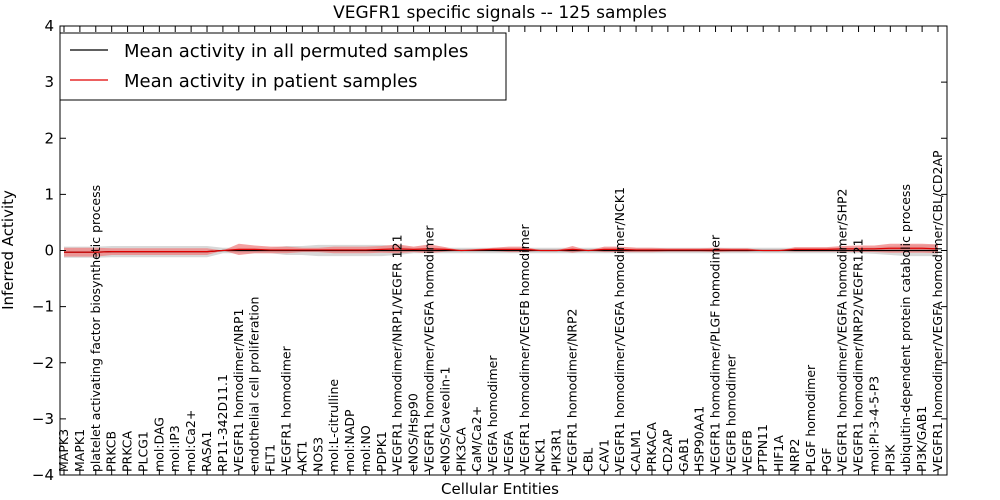 The height and width of the screenshot is (500, 1000). What do you see at coordinates (428, 348) in the screenshot?
I see `x-tick-label: VEGFR1 homodimer/VEGFA homodimer` at bounding box center [428, 348].